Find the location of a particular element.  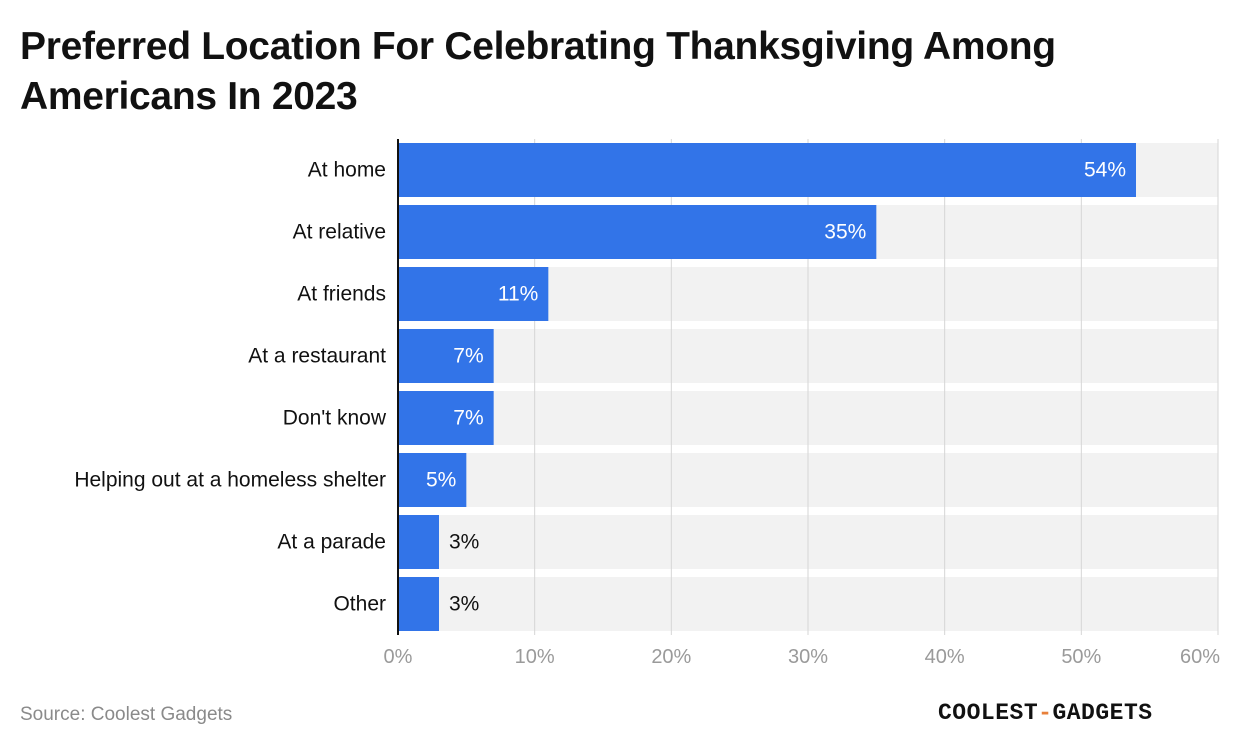

category-label: At a restaurant is located at coordinates (317, 356).